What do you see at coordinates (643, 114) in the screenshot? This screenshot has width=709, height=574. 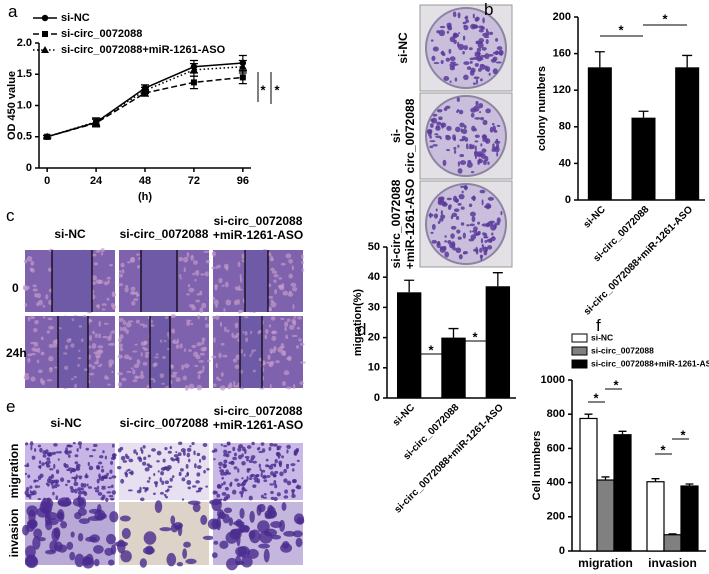 I see `error-bar` at bounding box center [643, 114].